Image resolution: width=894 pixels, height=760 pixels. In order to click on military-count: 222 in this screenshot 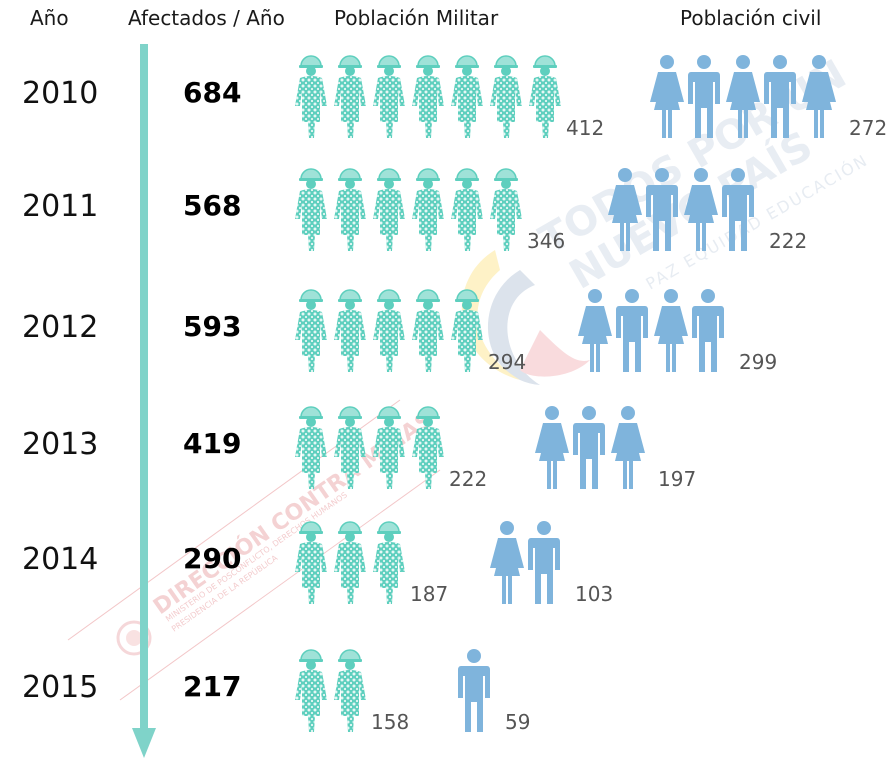, I will do `click(468, 479)`.